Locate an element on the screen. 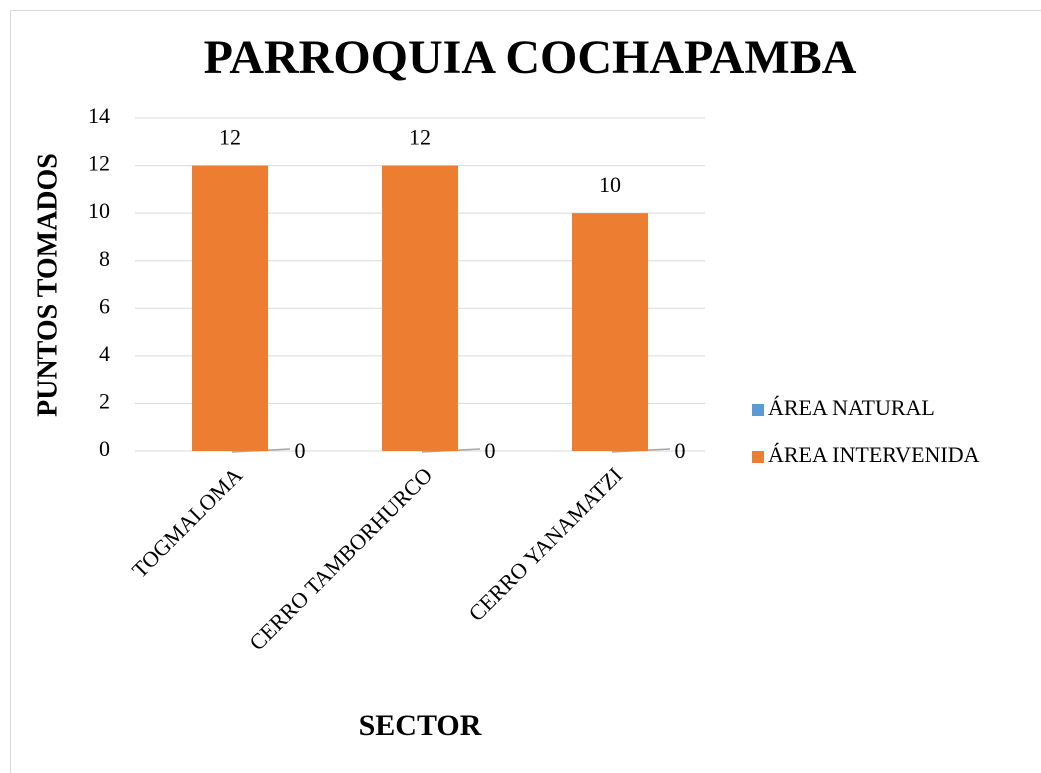  x-tick-label: CERRO TAMBORHURCO is located at coordinates (340, 558).